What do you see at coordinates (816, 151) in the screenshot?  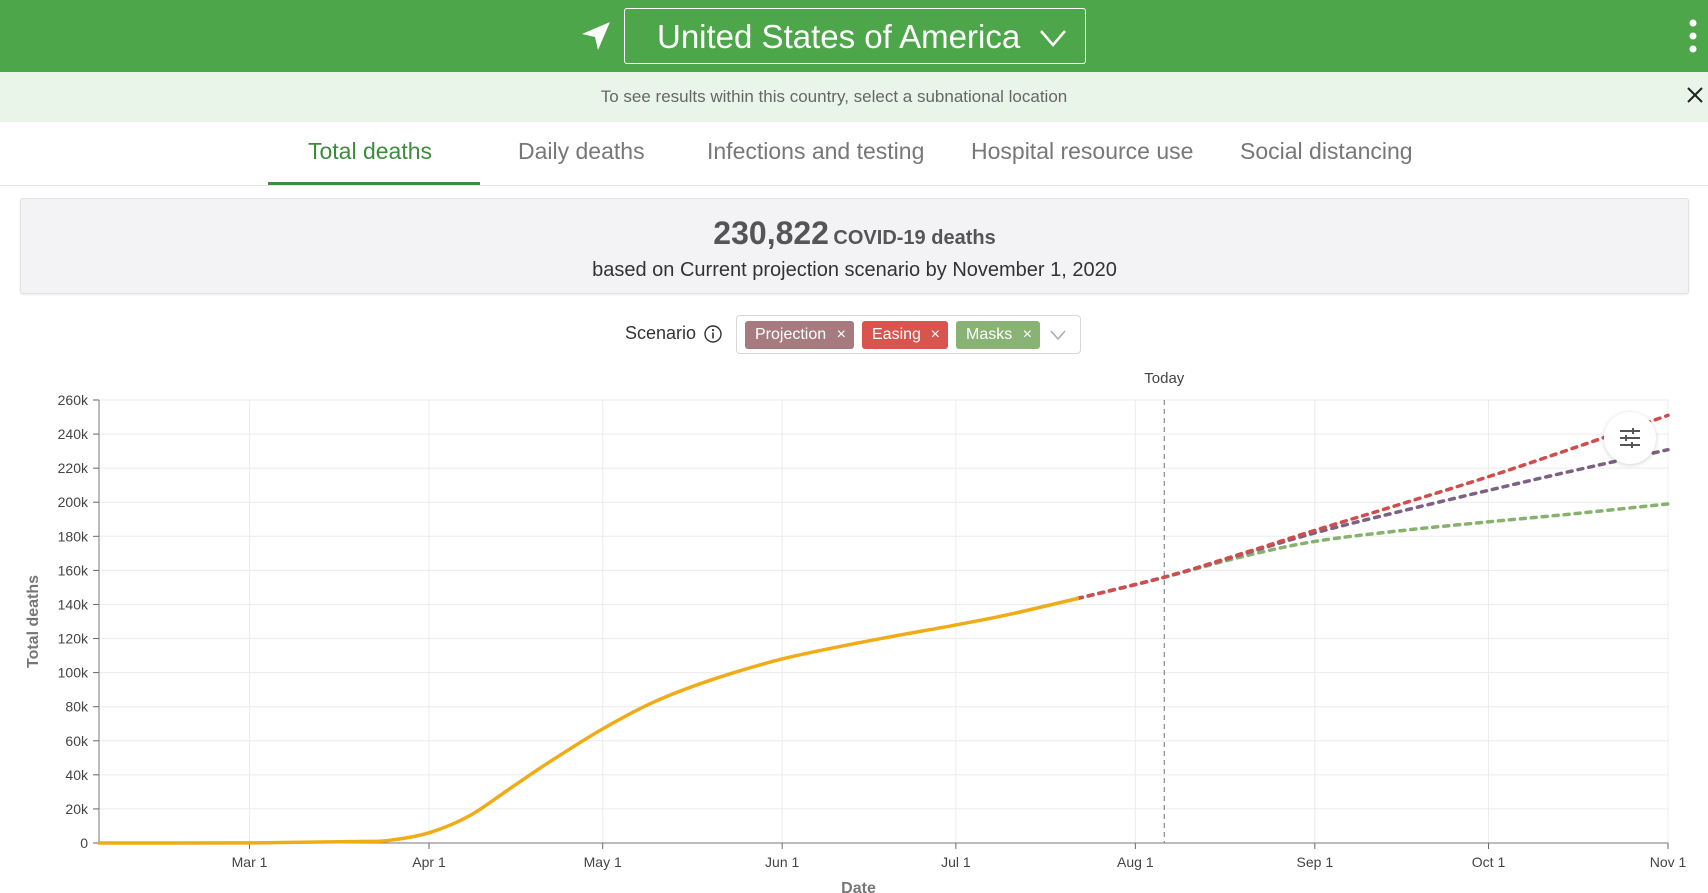 I see `tab-infections-and-testing: Infections and testing` at bounding box center [816, 151].